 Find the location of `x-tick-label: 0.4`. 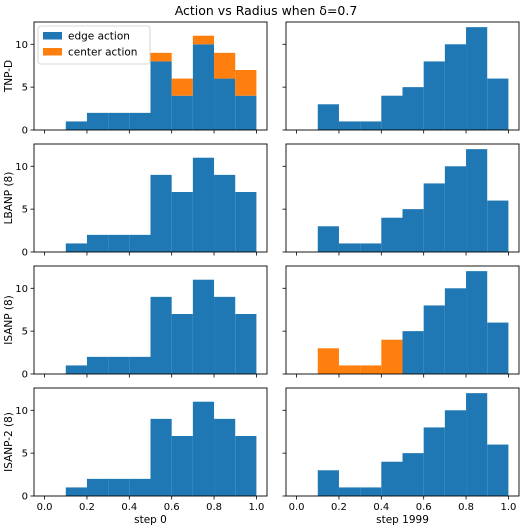

x-tick-label: 0.4 is located at coordinates (381, 507).